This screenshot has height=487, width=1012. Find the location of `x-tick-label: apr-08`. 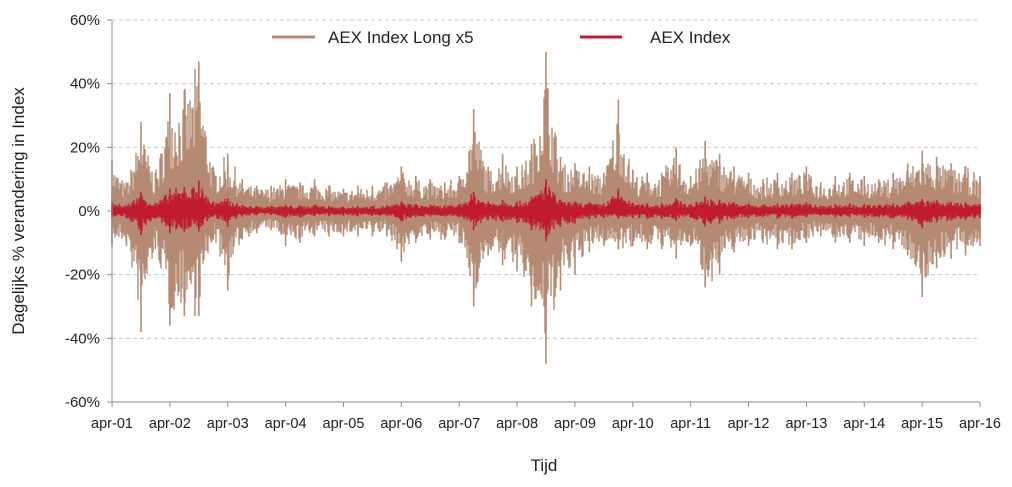

x-tick-label: apr-08 is located at coordinates (517, 424).